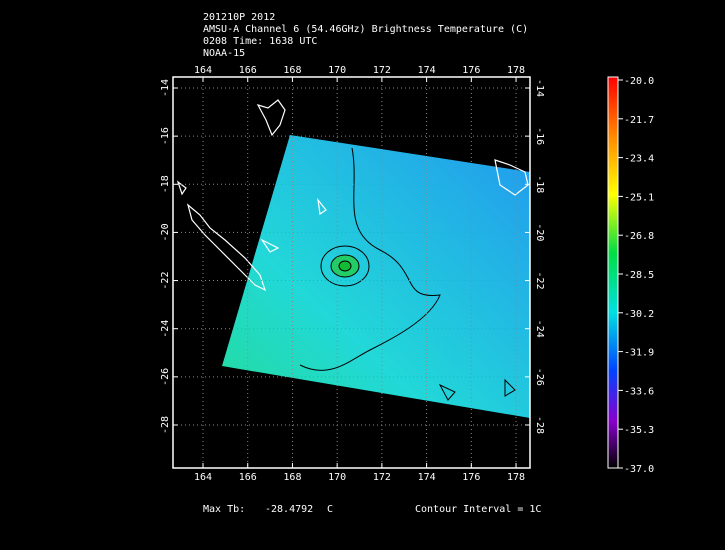 This screenshot has width=725, height=550. I want to click on colorbar-label: -21.7, so click(639, 120).